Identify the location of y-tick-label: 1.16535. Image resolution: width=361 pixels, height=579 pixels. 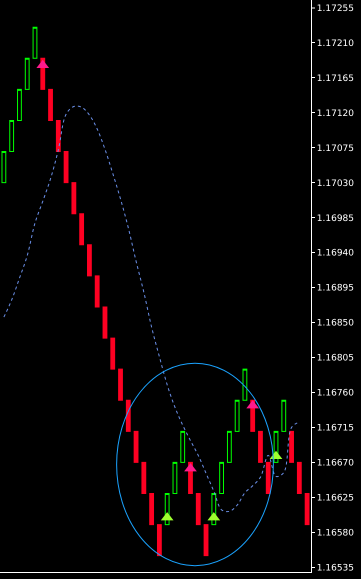
(335, 568).